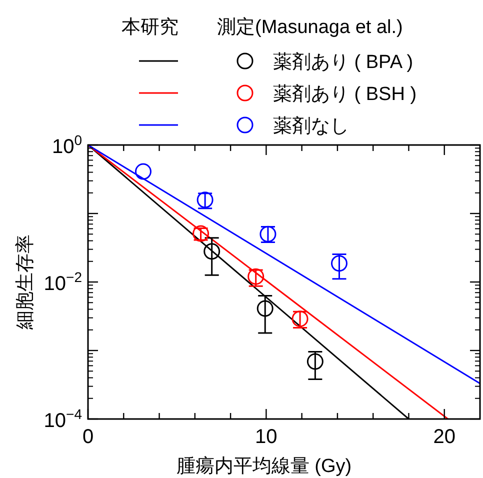 This screenshot has width=483, height=478. What do you see at coordinates (343, 62) in the screenshot?
I see `legend-label: 薬剤あり ( BPA )` at bounding box center [343, 62].